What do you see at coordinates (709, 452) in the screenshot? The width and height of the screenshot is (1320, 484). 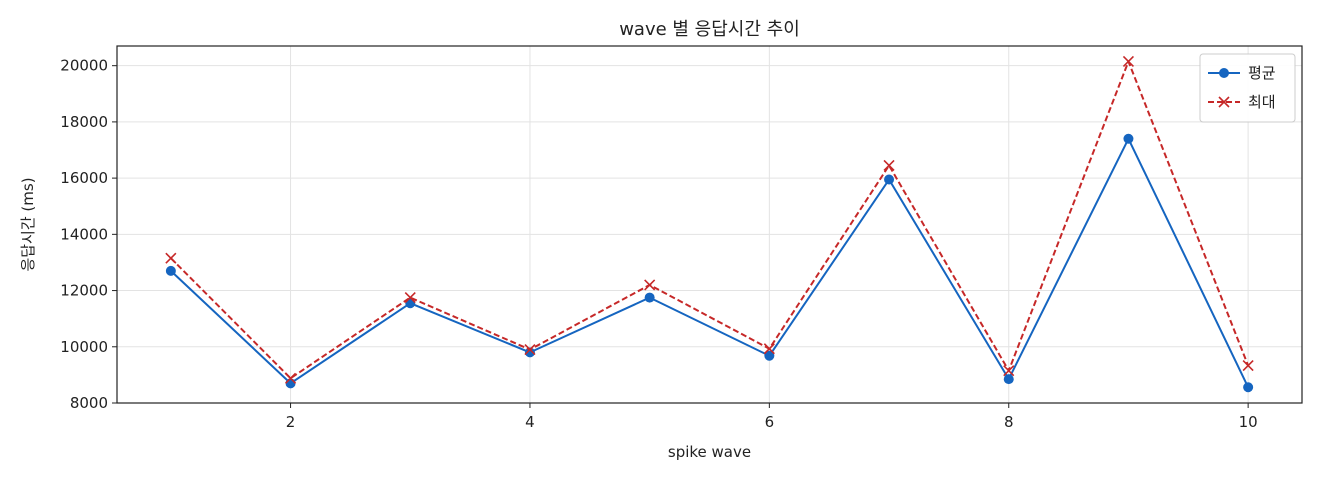 I see `x-axis-label: spike wave` at bounding box center [709, 452].